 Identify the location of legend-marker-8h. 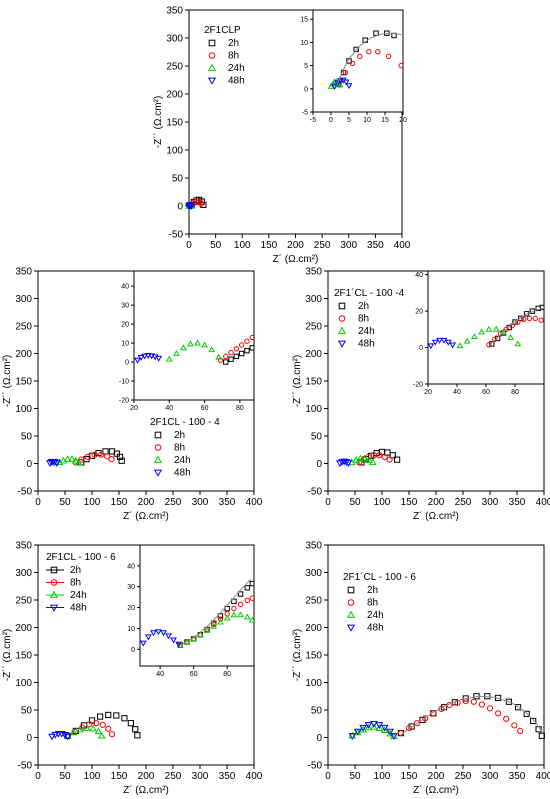
(158, 447).